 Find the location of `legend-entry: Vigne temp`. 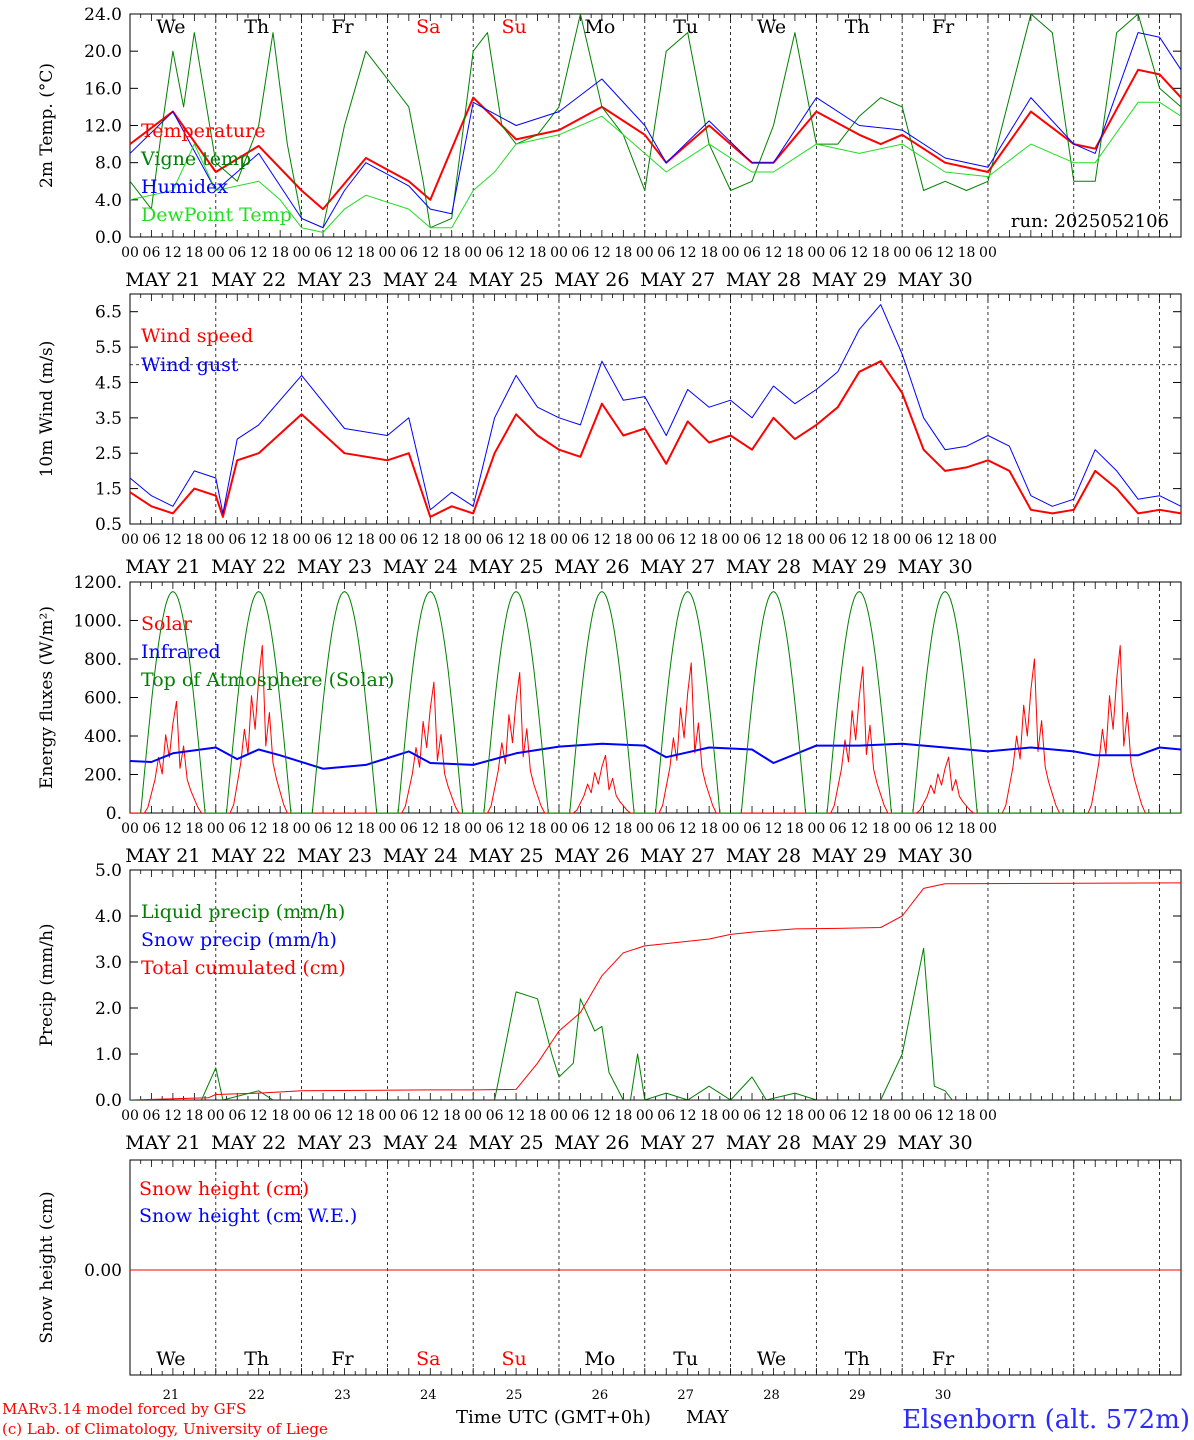

legend-entry: Vigne temp is located at coordinates (195, 159).